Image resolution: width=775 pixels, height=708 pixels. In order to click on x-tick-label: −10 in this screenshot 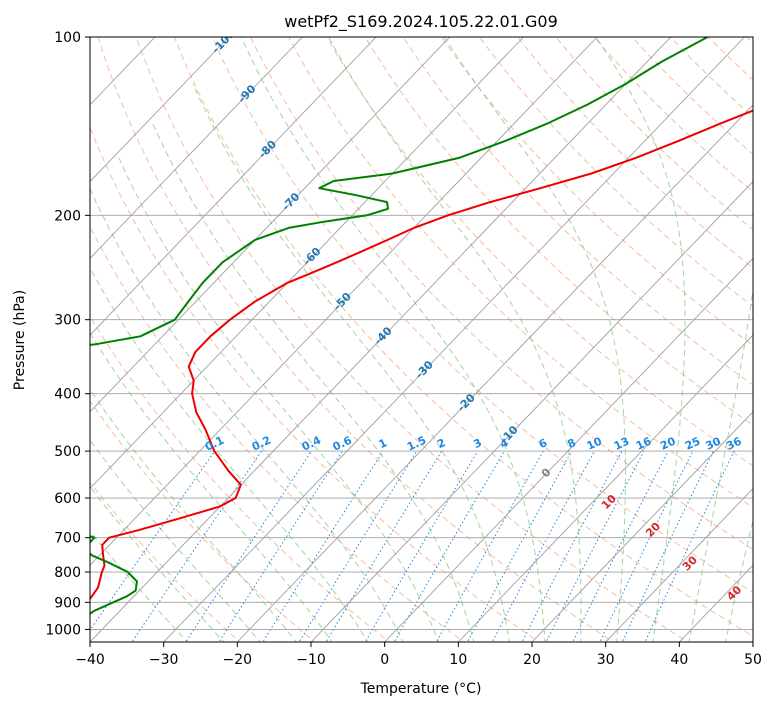, I will do `click(311, 660)`.